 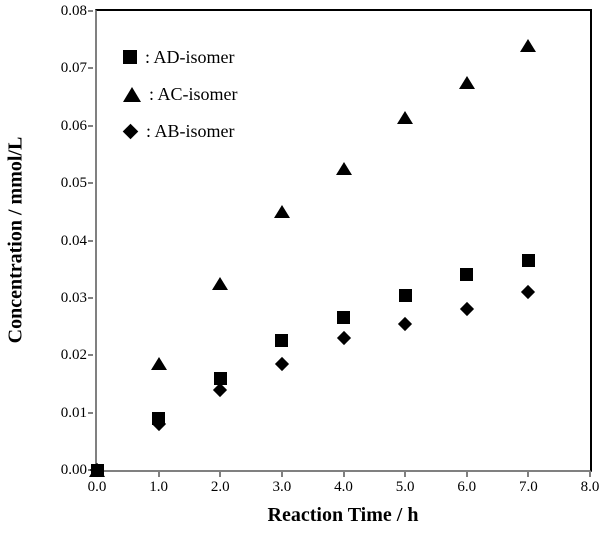 I want to click on legend-item-ad-isomer: : AD-isomer, so click(x=180, y=57).